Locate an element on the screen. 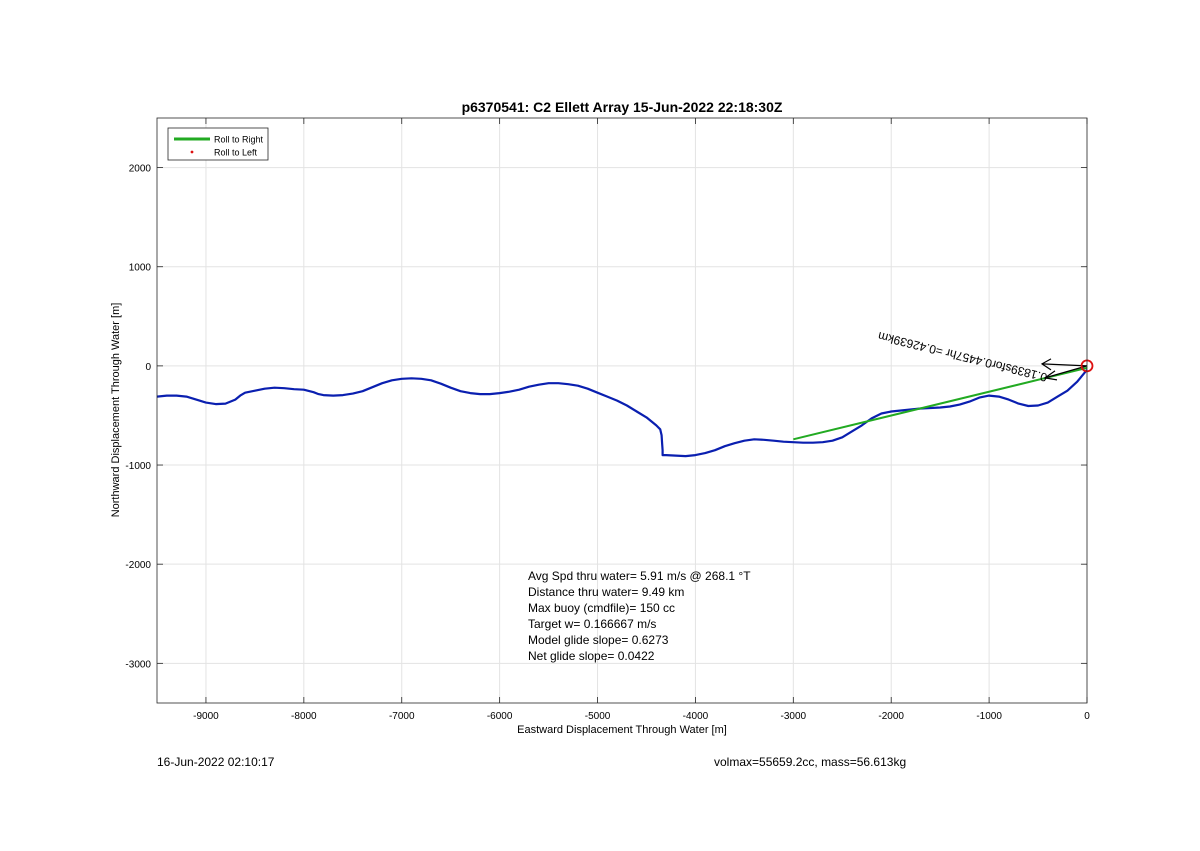  x-tick-label: -2000 is located at coordinates (891, 716).